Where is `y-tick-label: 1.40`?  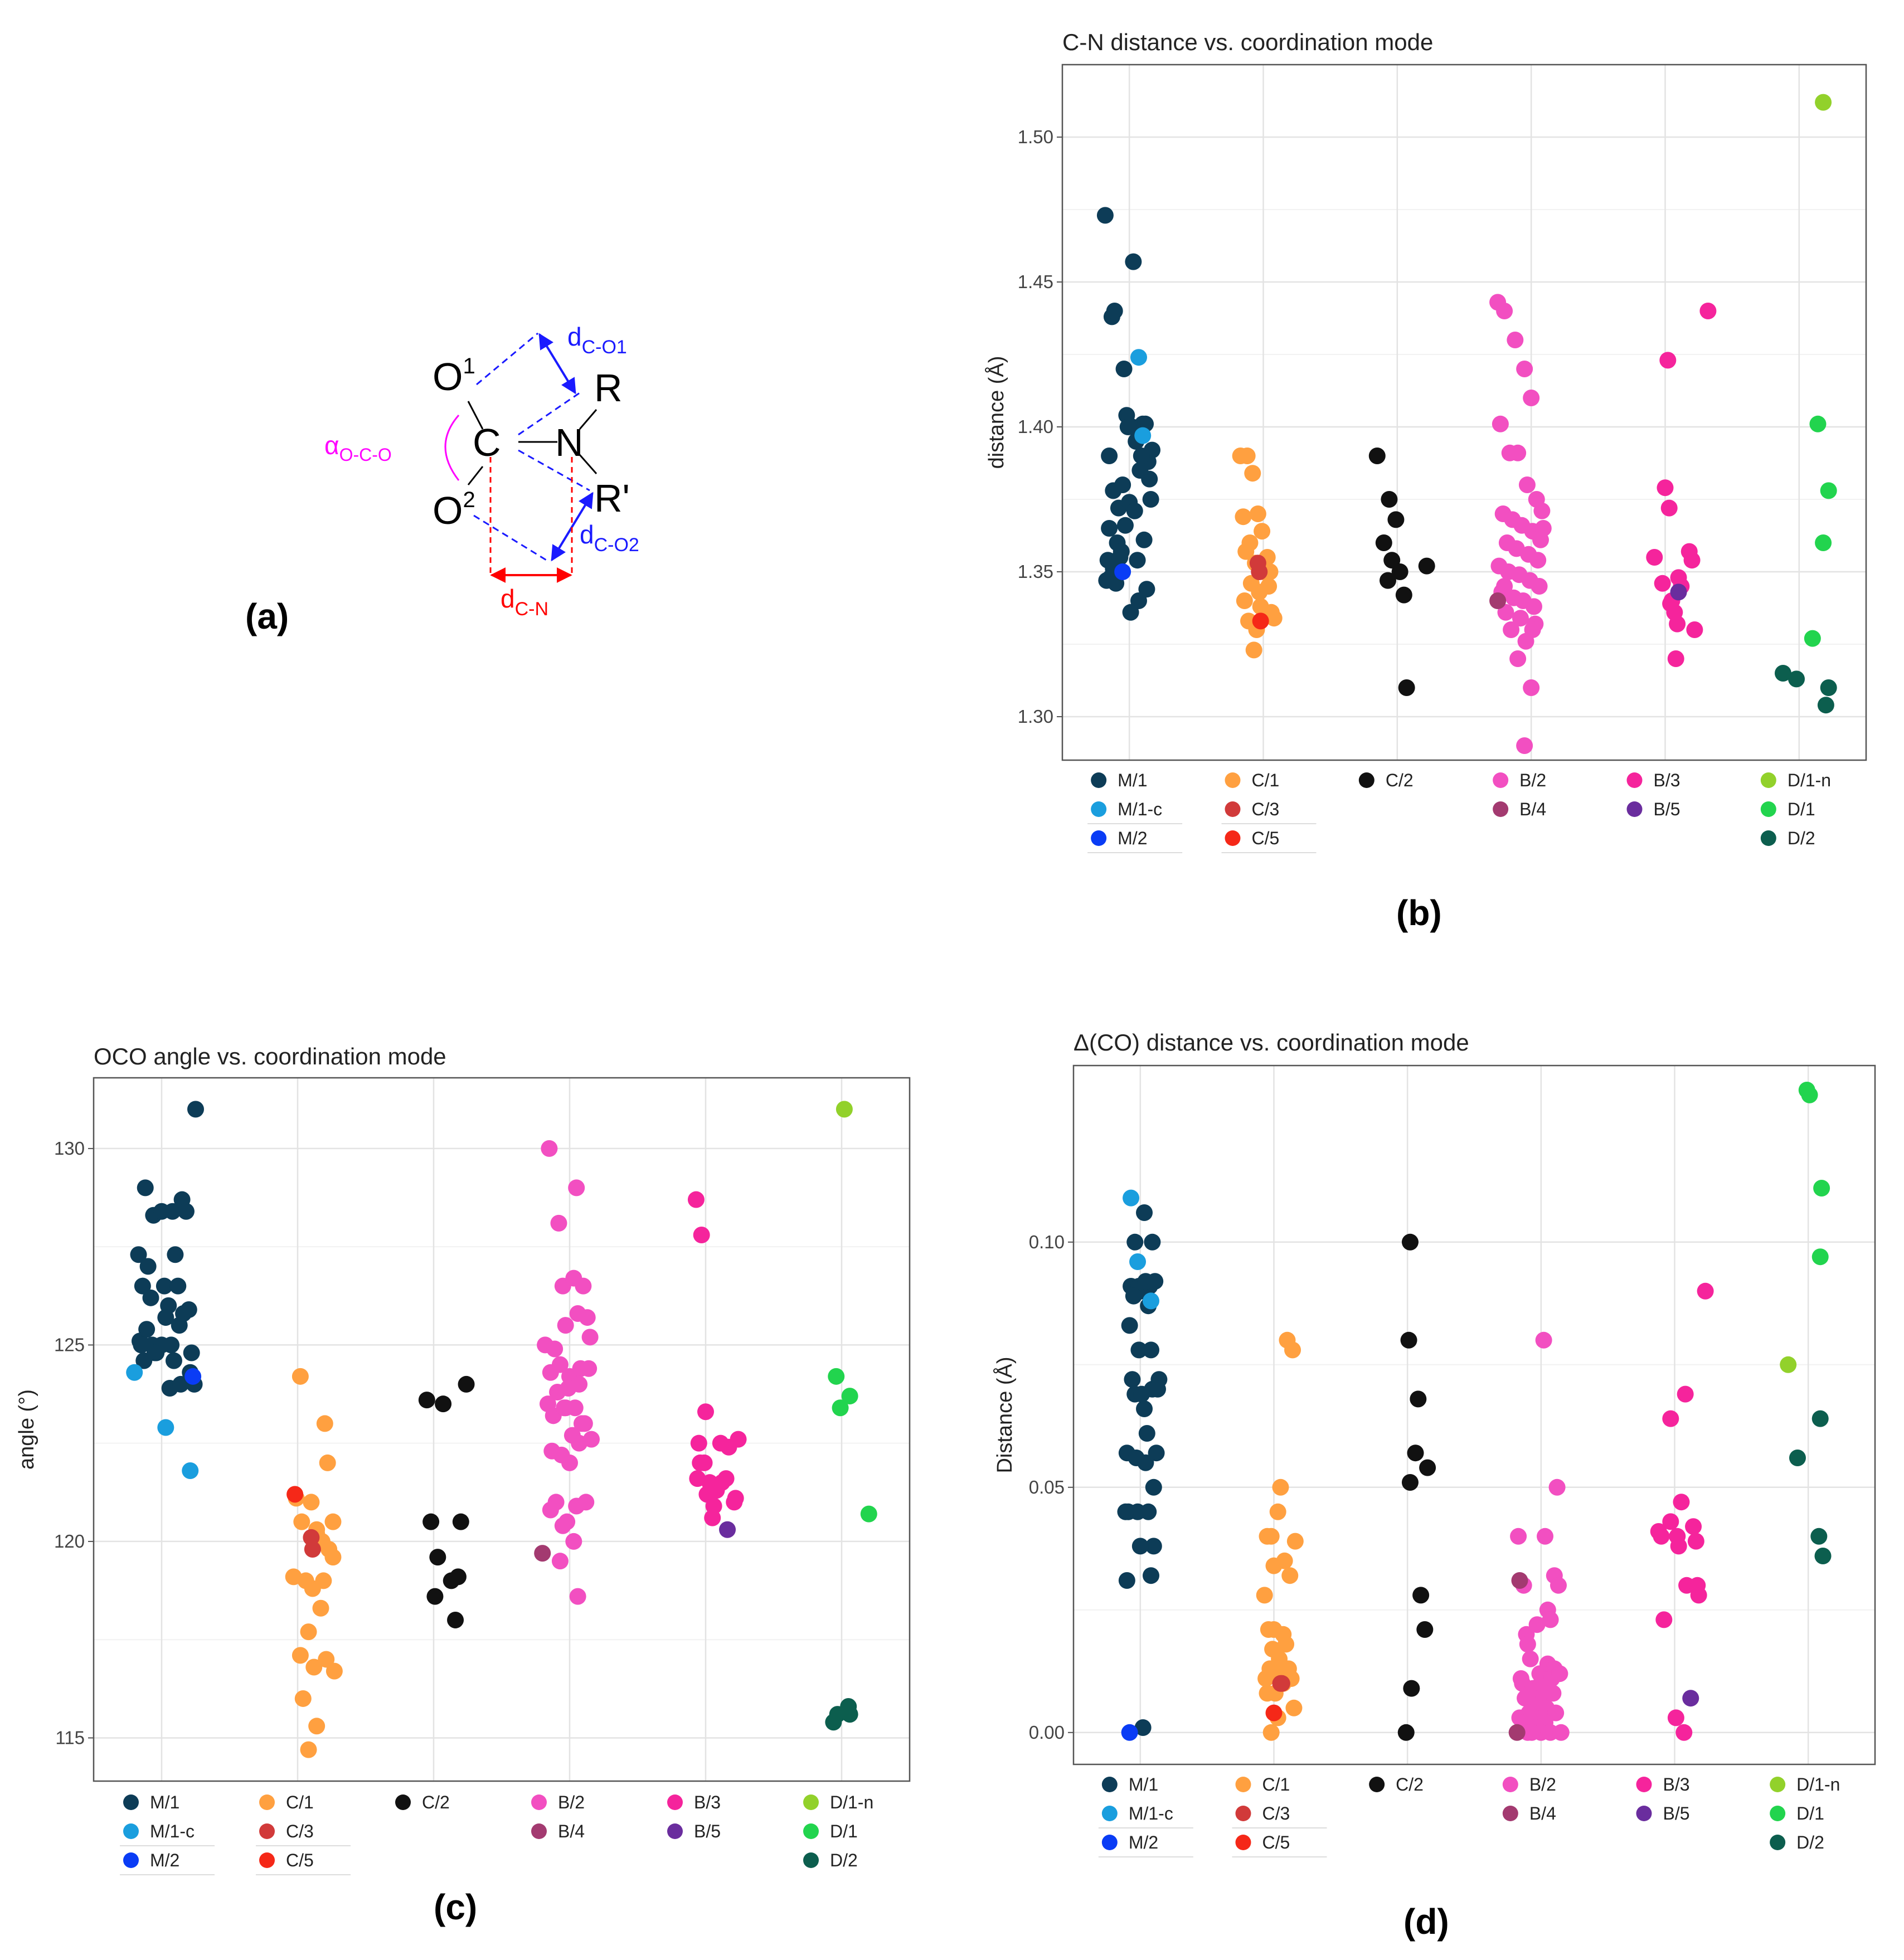
y-tick-label: 1.40 is located at coordinates (1035, 426).